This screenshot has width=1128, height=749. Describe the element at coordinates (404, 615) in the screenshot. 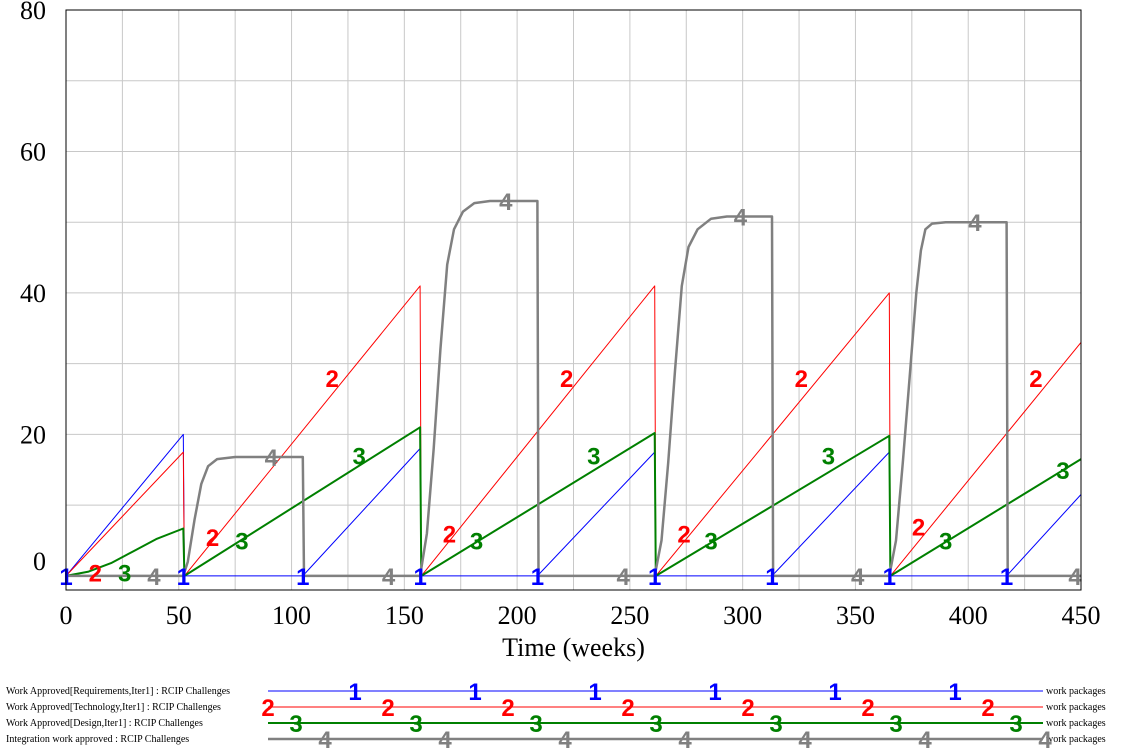

I see `x-tick-label: 150` at that location.